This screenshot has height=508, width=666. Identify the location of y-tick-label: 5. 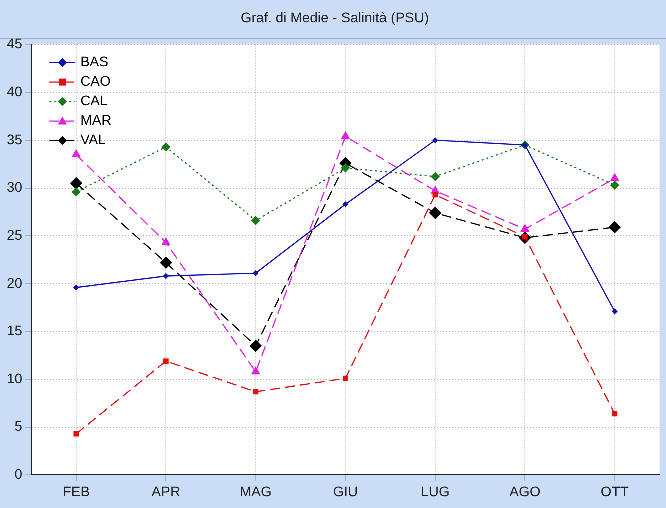
(18, 426).